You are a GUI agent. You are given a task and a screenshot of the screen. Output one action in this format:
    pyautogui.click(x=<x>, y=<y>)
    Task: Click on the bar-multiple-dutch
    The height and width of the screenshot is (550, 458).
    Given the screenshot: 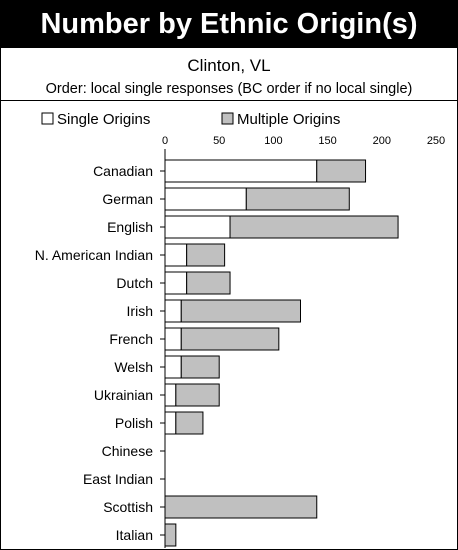 What is the action you would take?
    pyautogui.click(x=208, y=283)
    